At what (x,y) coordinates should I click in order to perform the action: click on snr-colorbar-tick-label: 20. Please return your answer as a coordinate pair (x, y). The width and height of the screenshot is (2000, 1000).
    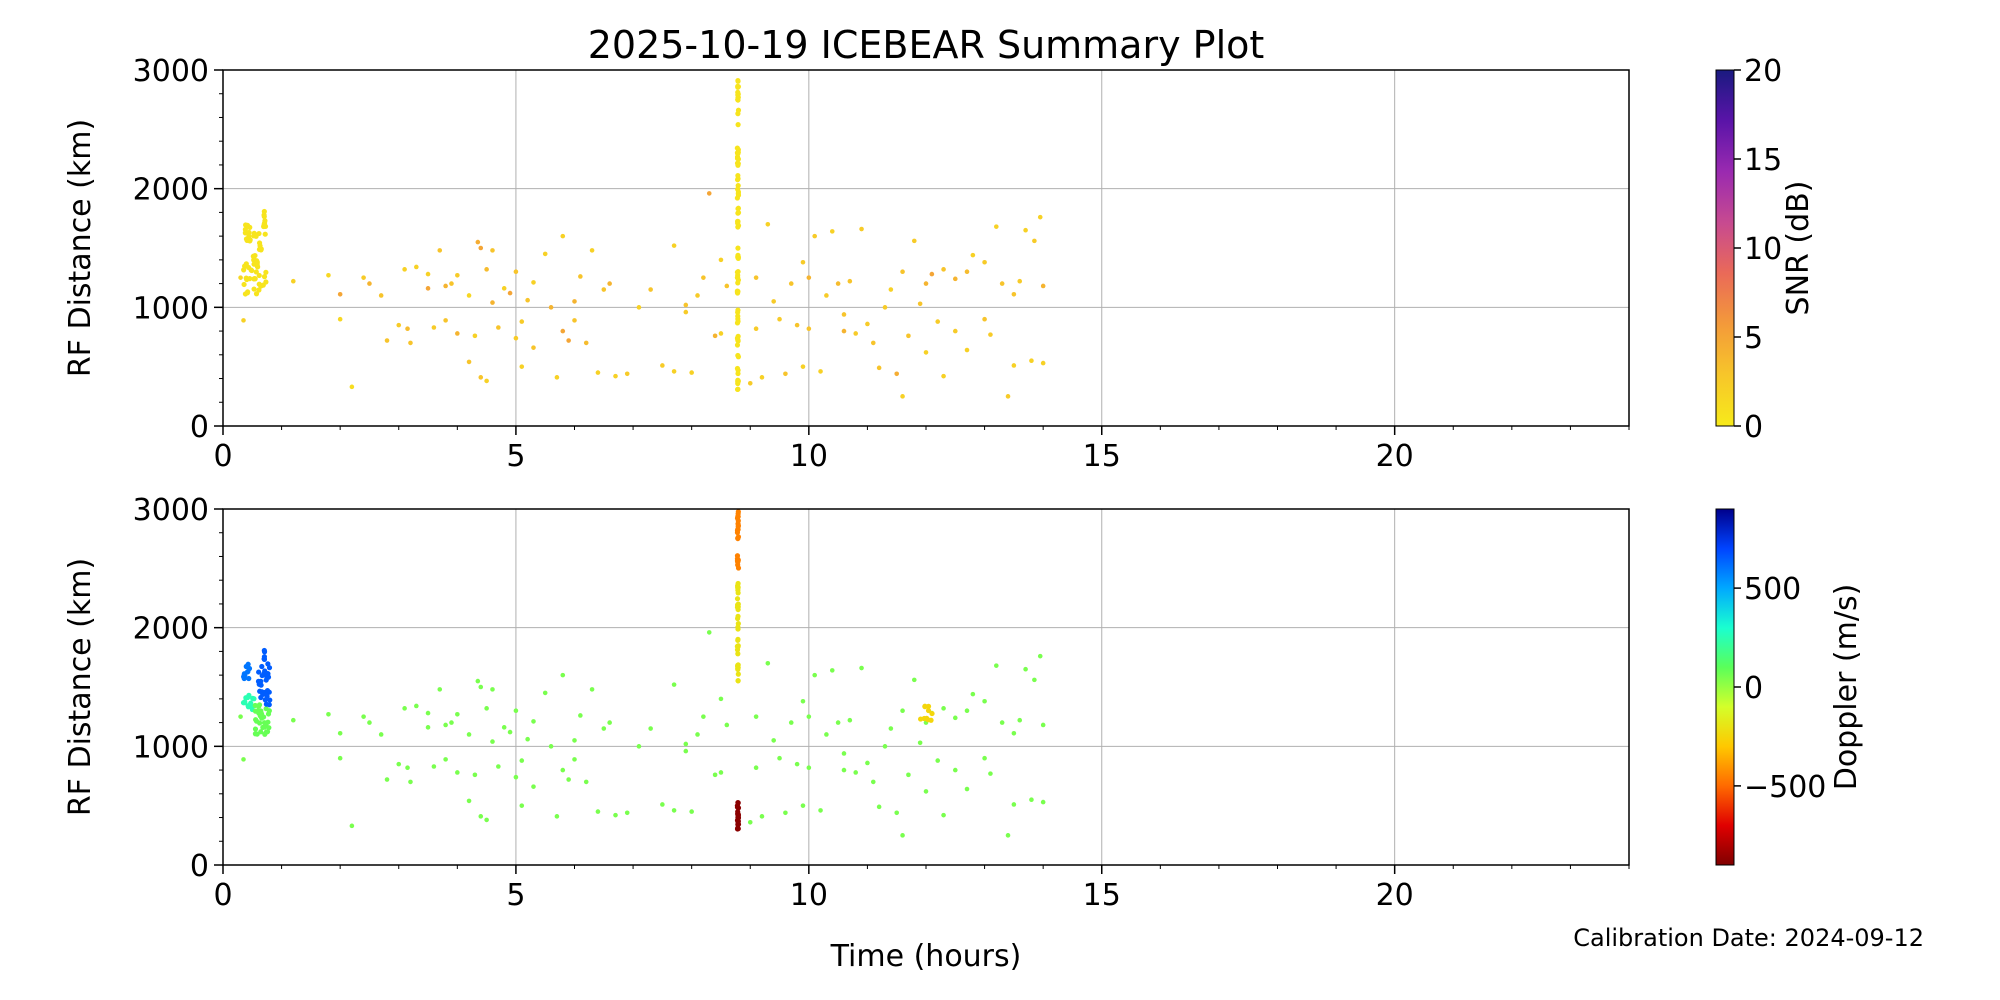
    Looking at the image, I should click on (1763, 71).